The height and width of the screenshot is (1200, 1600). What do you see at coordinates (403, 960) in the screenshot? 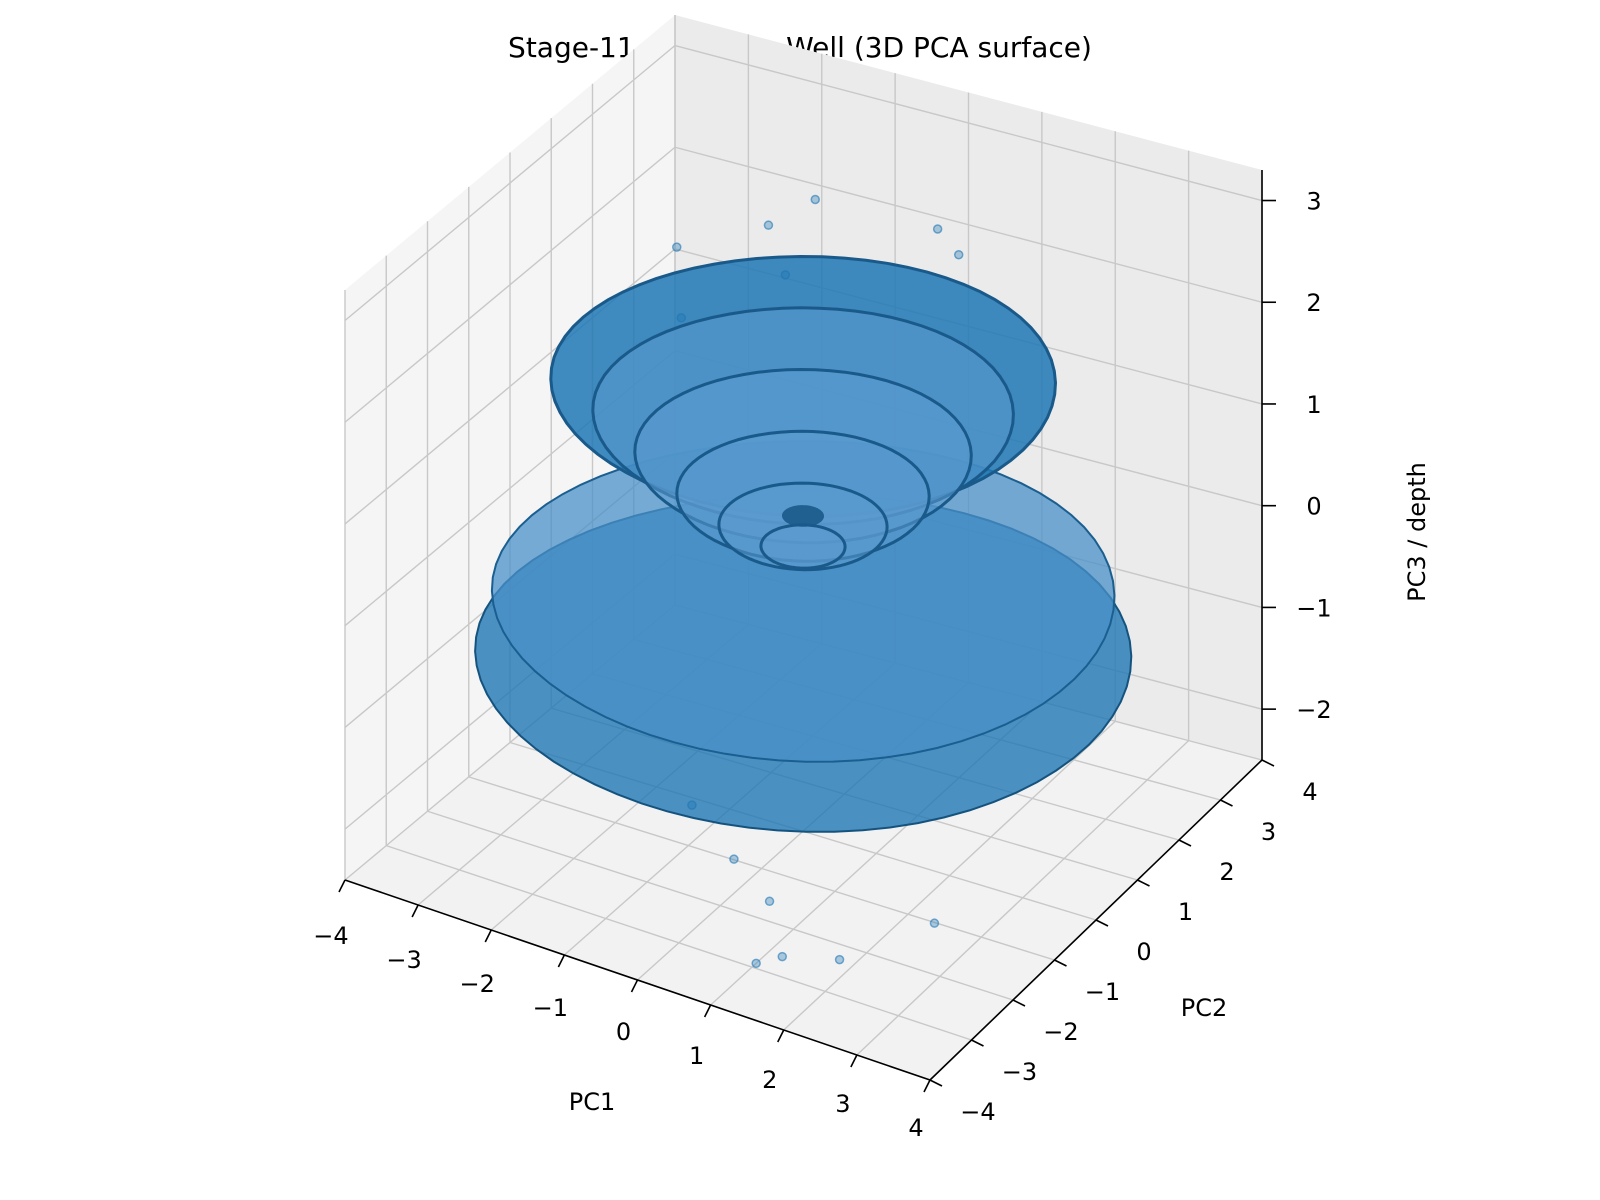
I see `x-tick-label: −3` at bounding box center [403, 960].